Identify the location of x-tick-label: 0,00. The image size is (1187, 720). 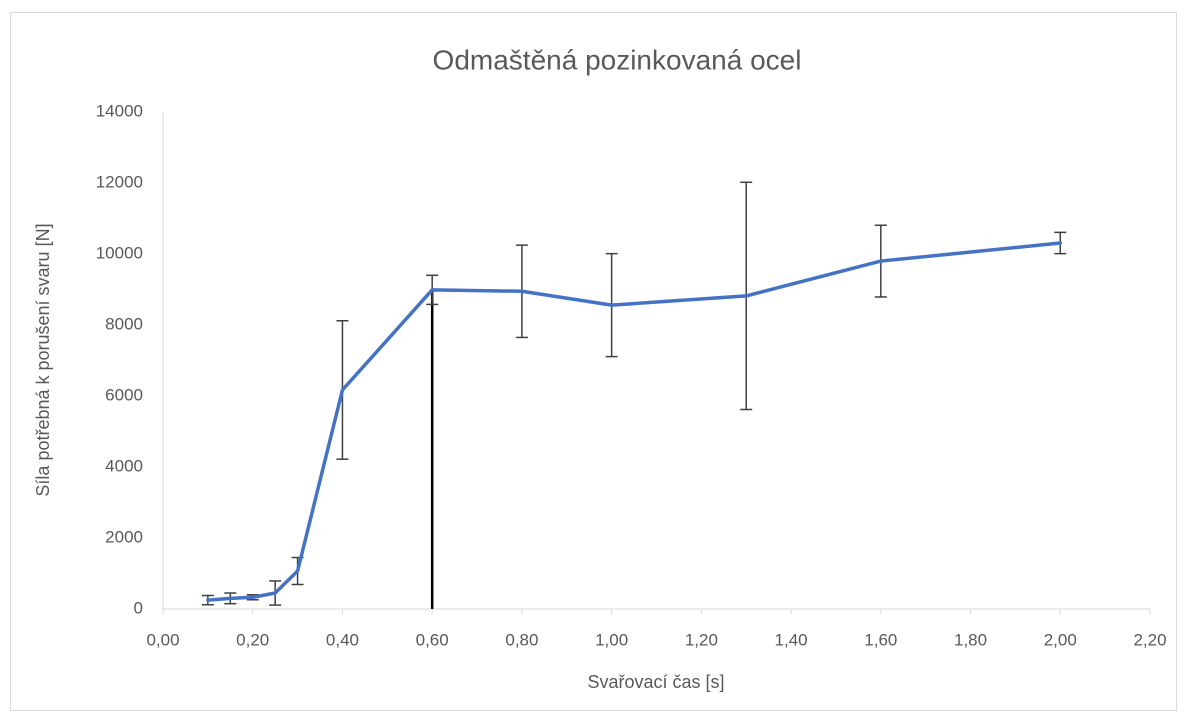
(162, 639).